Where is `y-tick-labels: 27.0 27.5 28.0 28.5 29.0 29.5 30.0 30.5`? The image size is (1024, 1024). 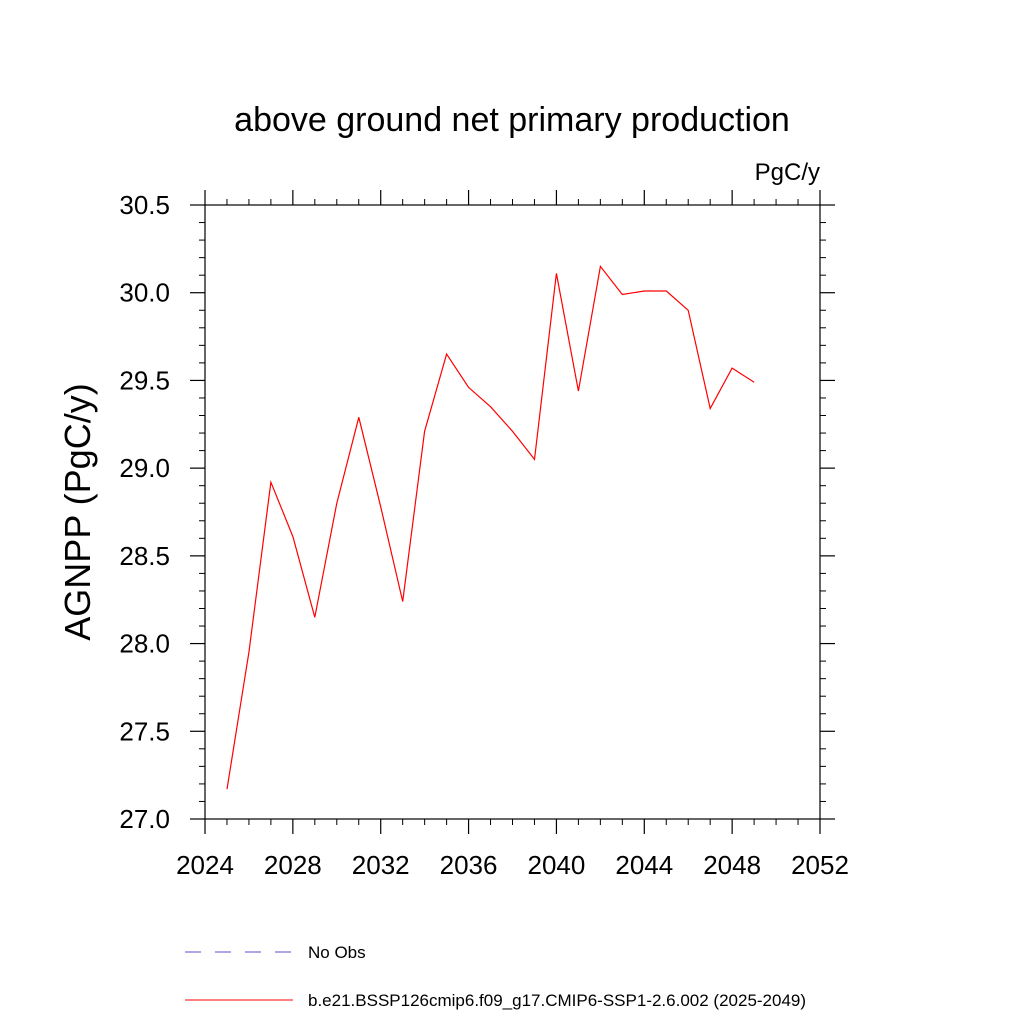
y-tick-labels: 27.0 27.5 28.0 28.5 29.0 29.5 30.0 30.5 is located at coordinates (144, 512).